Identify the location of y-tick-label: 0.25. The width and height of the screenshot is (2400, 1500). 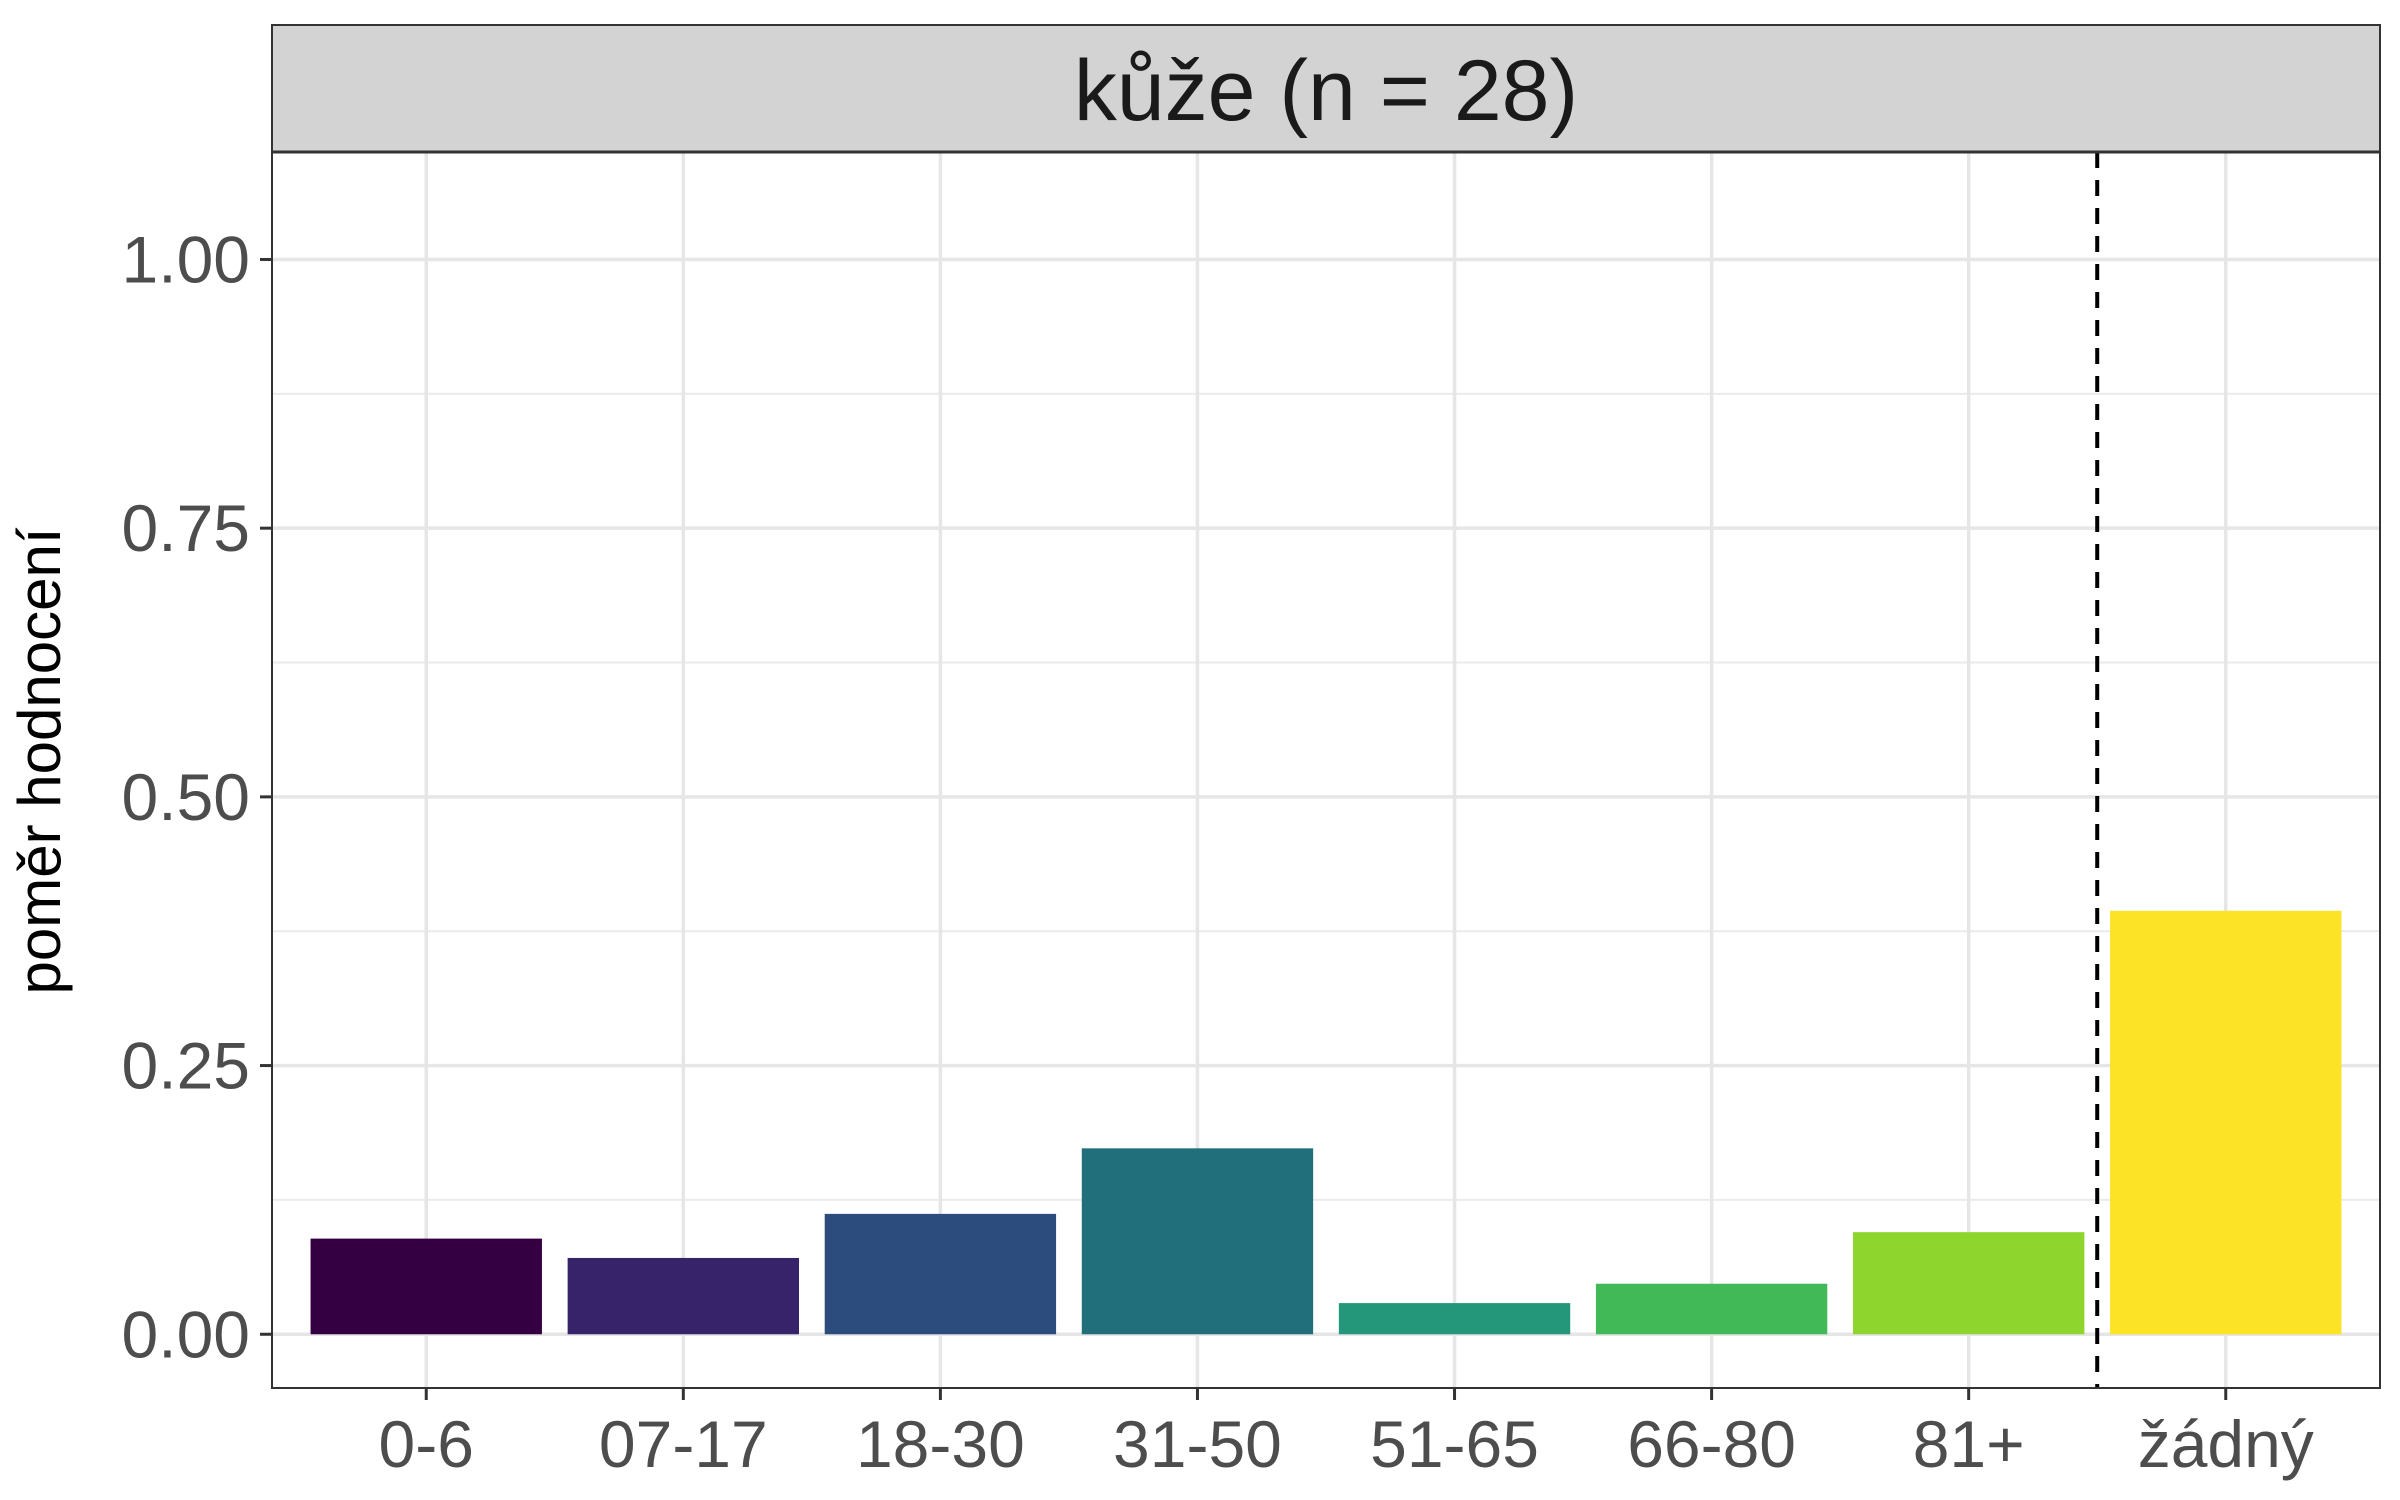
(186, 1066).